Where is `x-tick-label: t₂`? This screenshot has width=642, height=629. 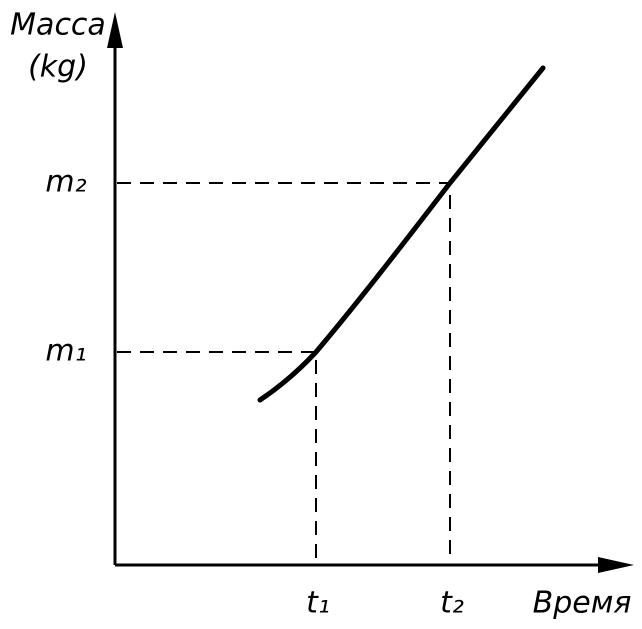 x-tick-label: t₂ is located at coordinates (452, 603).